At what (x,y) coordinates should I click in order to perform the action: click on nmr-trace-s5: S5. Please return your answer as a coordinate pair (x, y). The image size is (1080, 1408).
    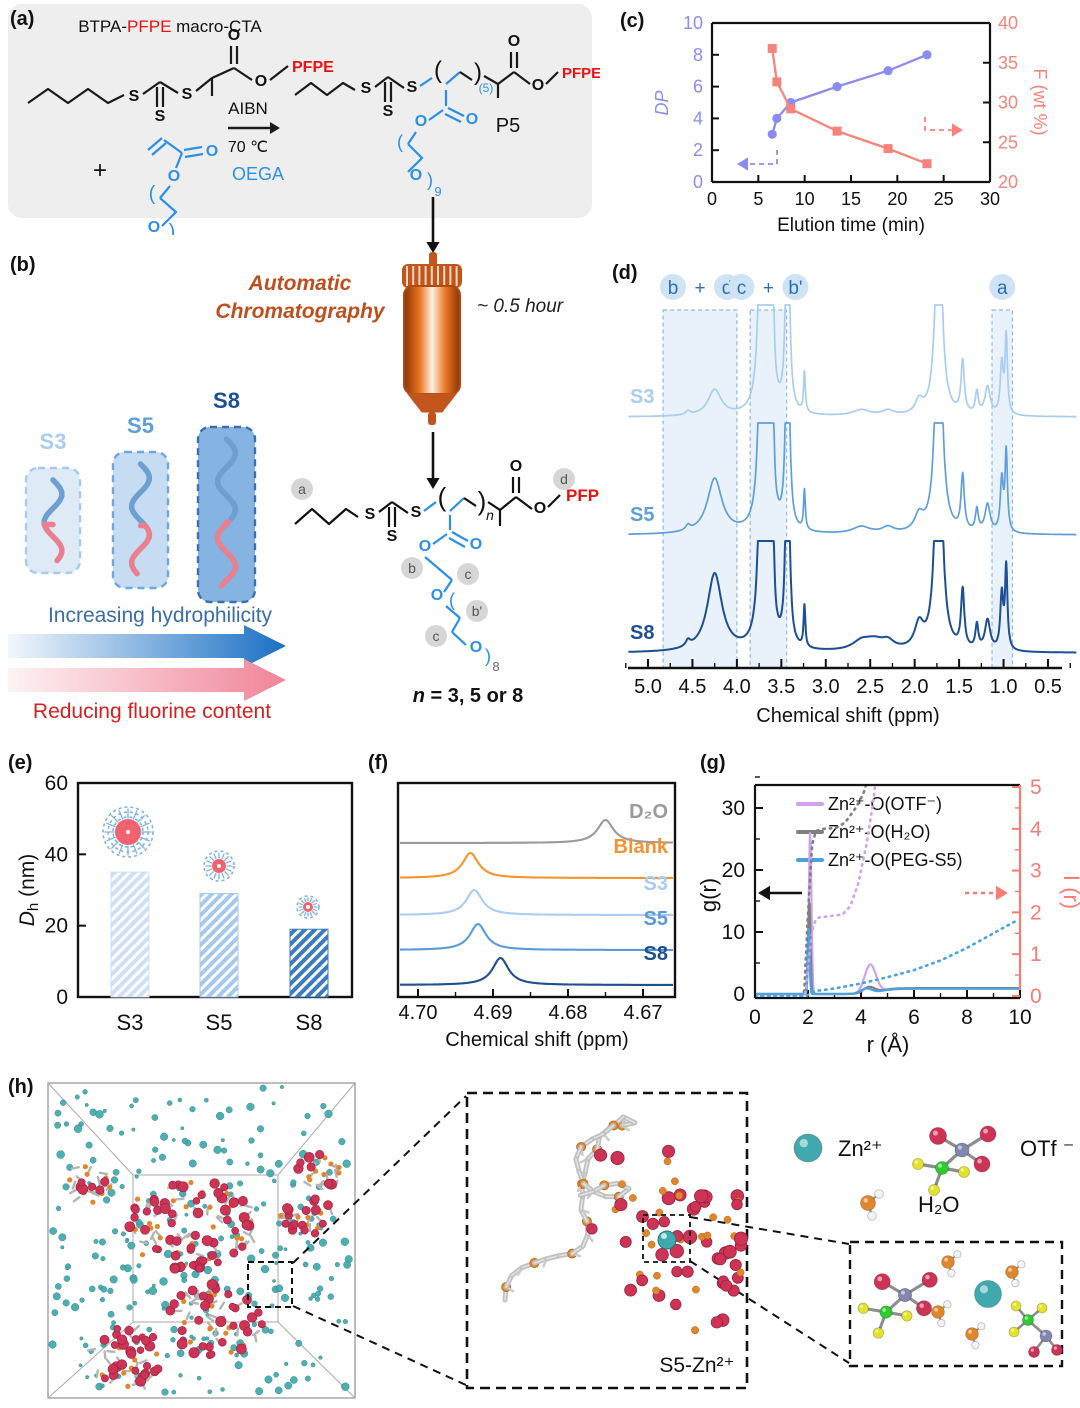
    Looking at the image, I should click on (852, 479).